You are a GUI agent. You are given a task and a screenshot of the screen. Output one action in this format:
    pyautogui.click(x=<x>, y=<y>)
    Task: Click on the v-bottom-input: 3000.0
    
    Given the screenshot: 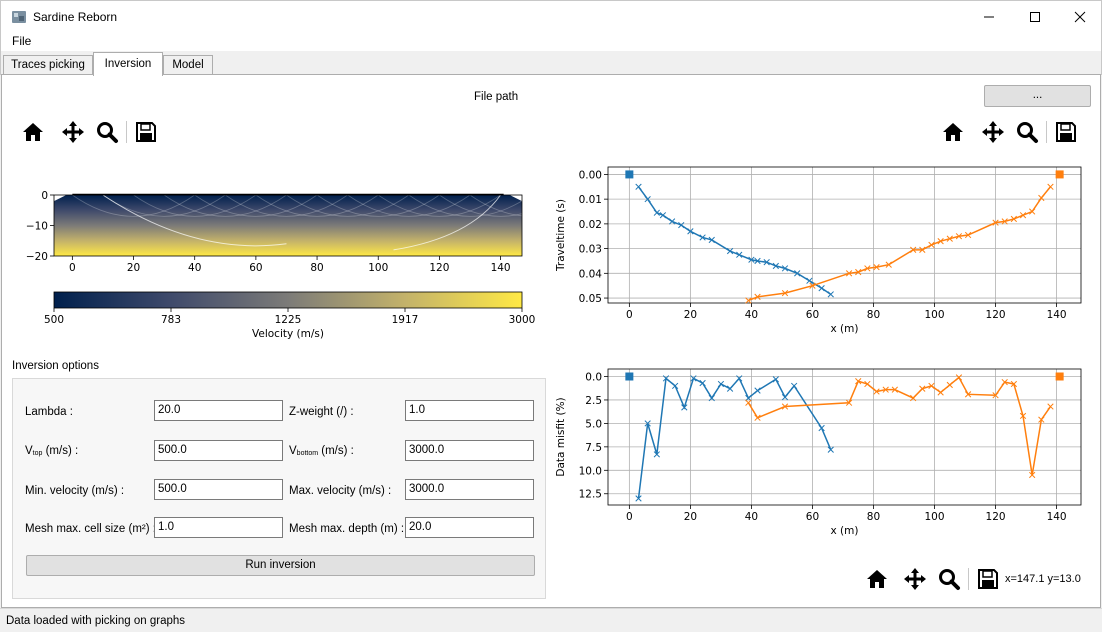 What is the action you would take?
    pyautogui.click(x=469, y=450)
    